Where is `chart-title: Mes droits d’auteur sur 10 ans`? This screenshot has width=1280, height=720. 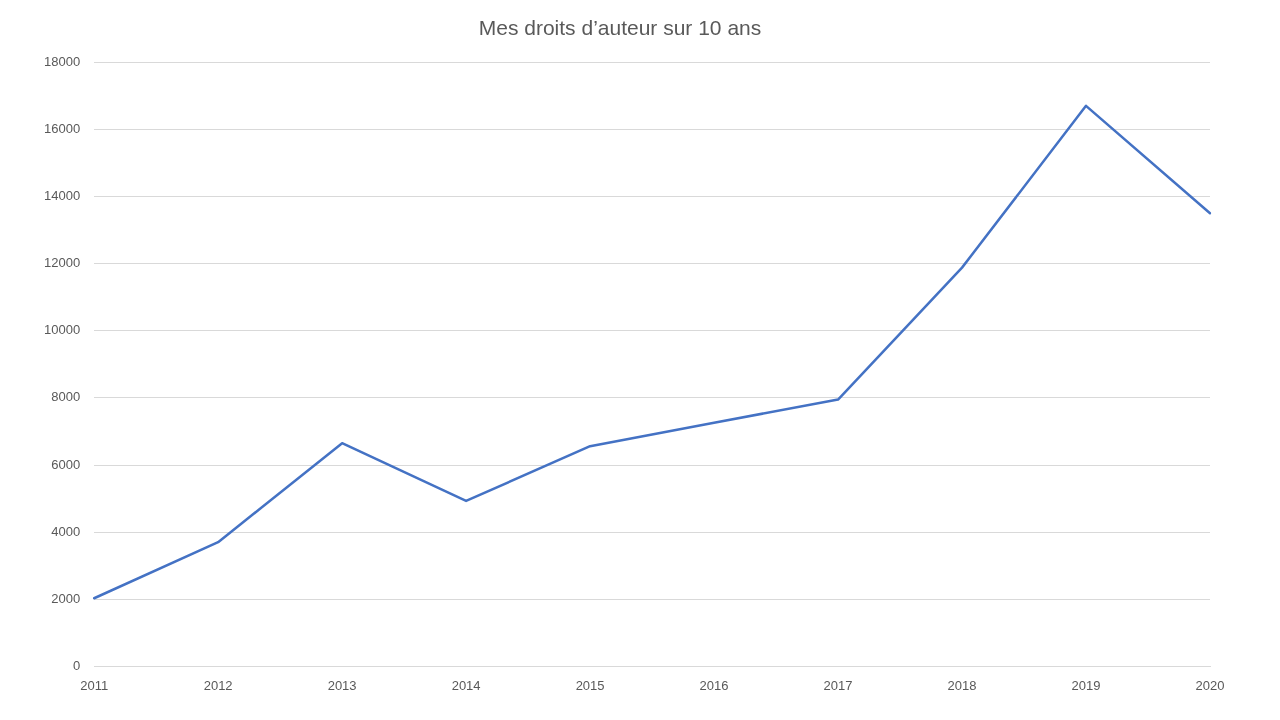
chart-title: Mes droits d’auteur sur 10 ans is located at coordinates (620, 28).